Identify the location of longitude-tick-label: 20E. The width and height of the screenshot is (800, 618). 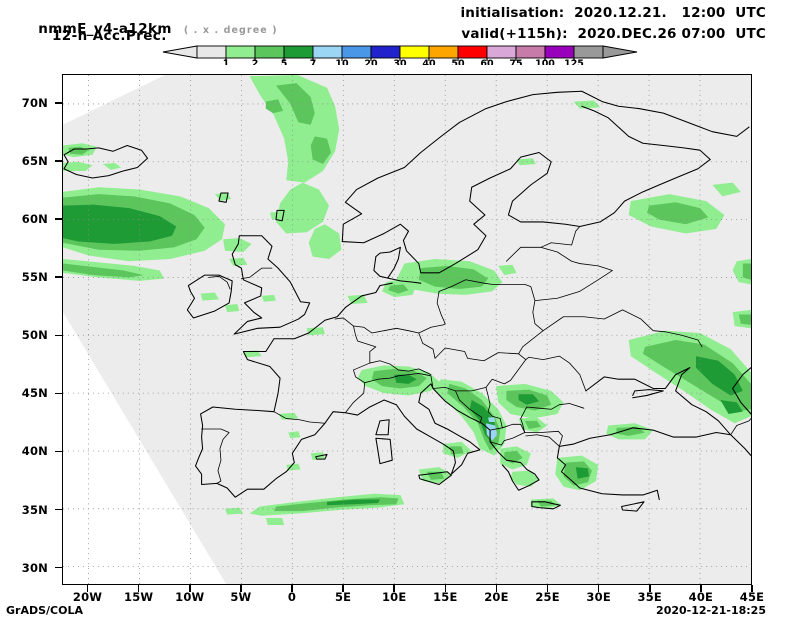
(496, 597).